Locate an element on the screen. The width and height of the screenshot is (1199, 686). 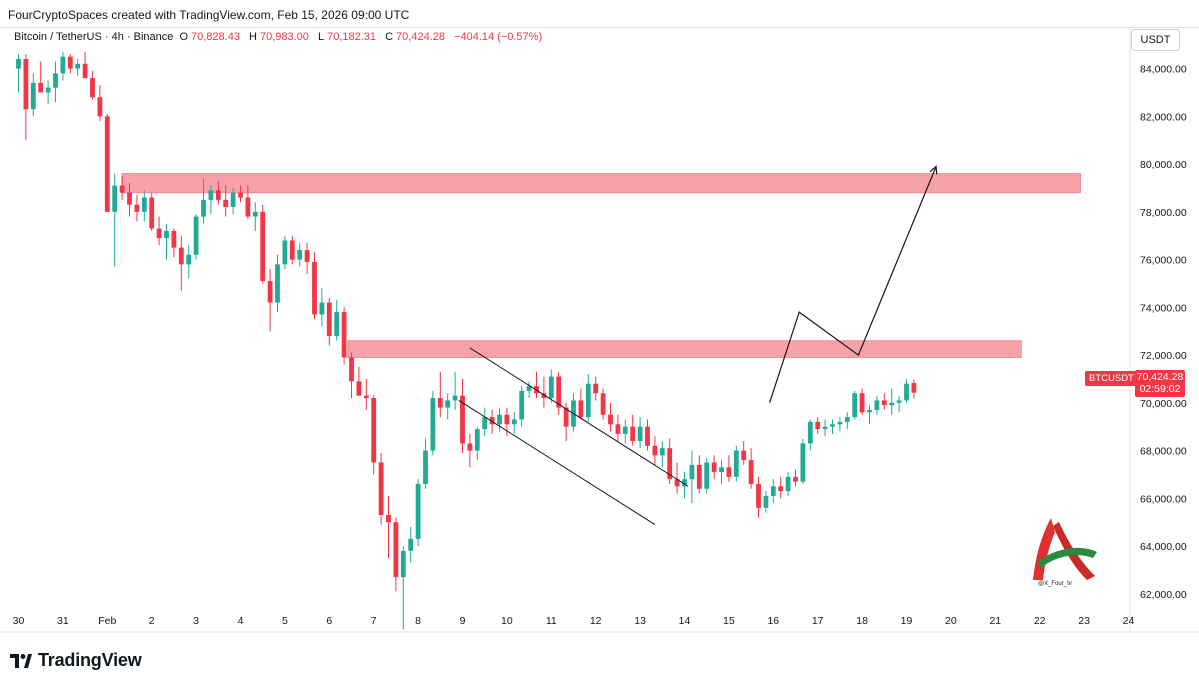
time-tick-label: 12 is located at coordinates (596, 621).